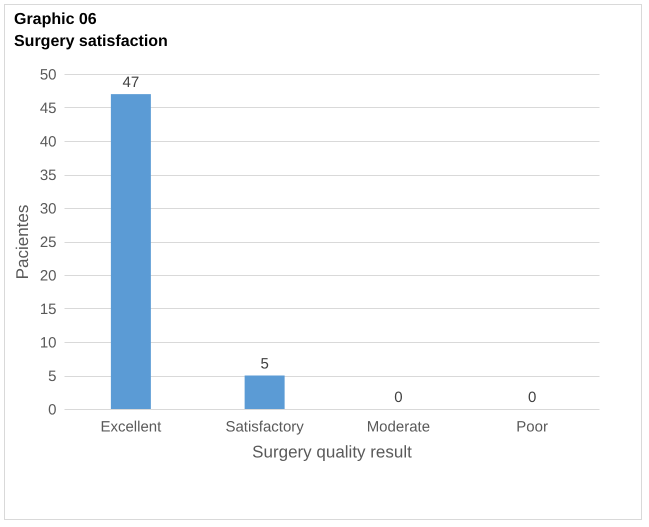 This screenshot has height=527, width=649. What do you see at coordinates (48, 75) in the screenshot?
I see `y-tick-label: 50` at bounding box center [48, 75].